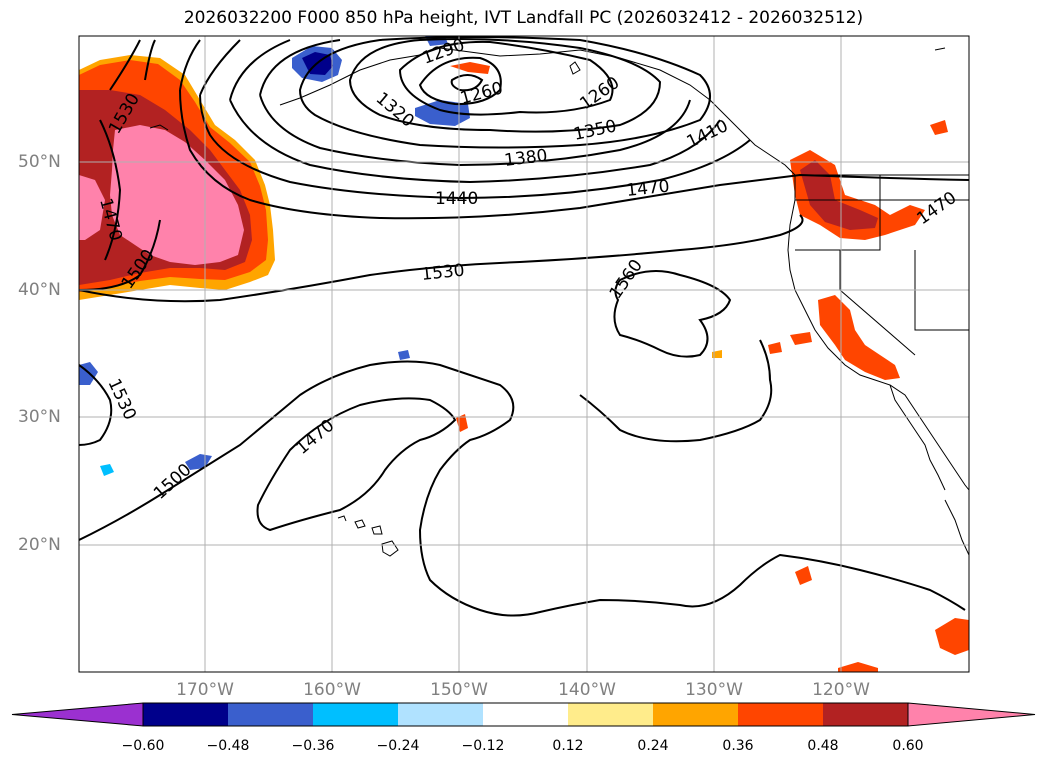 This screenshot has width=1047, height=765. Describe the element at coordinates (332, 690) in the screenshot. I see `lon-label-160w: 160°W` at that location.